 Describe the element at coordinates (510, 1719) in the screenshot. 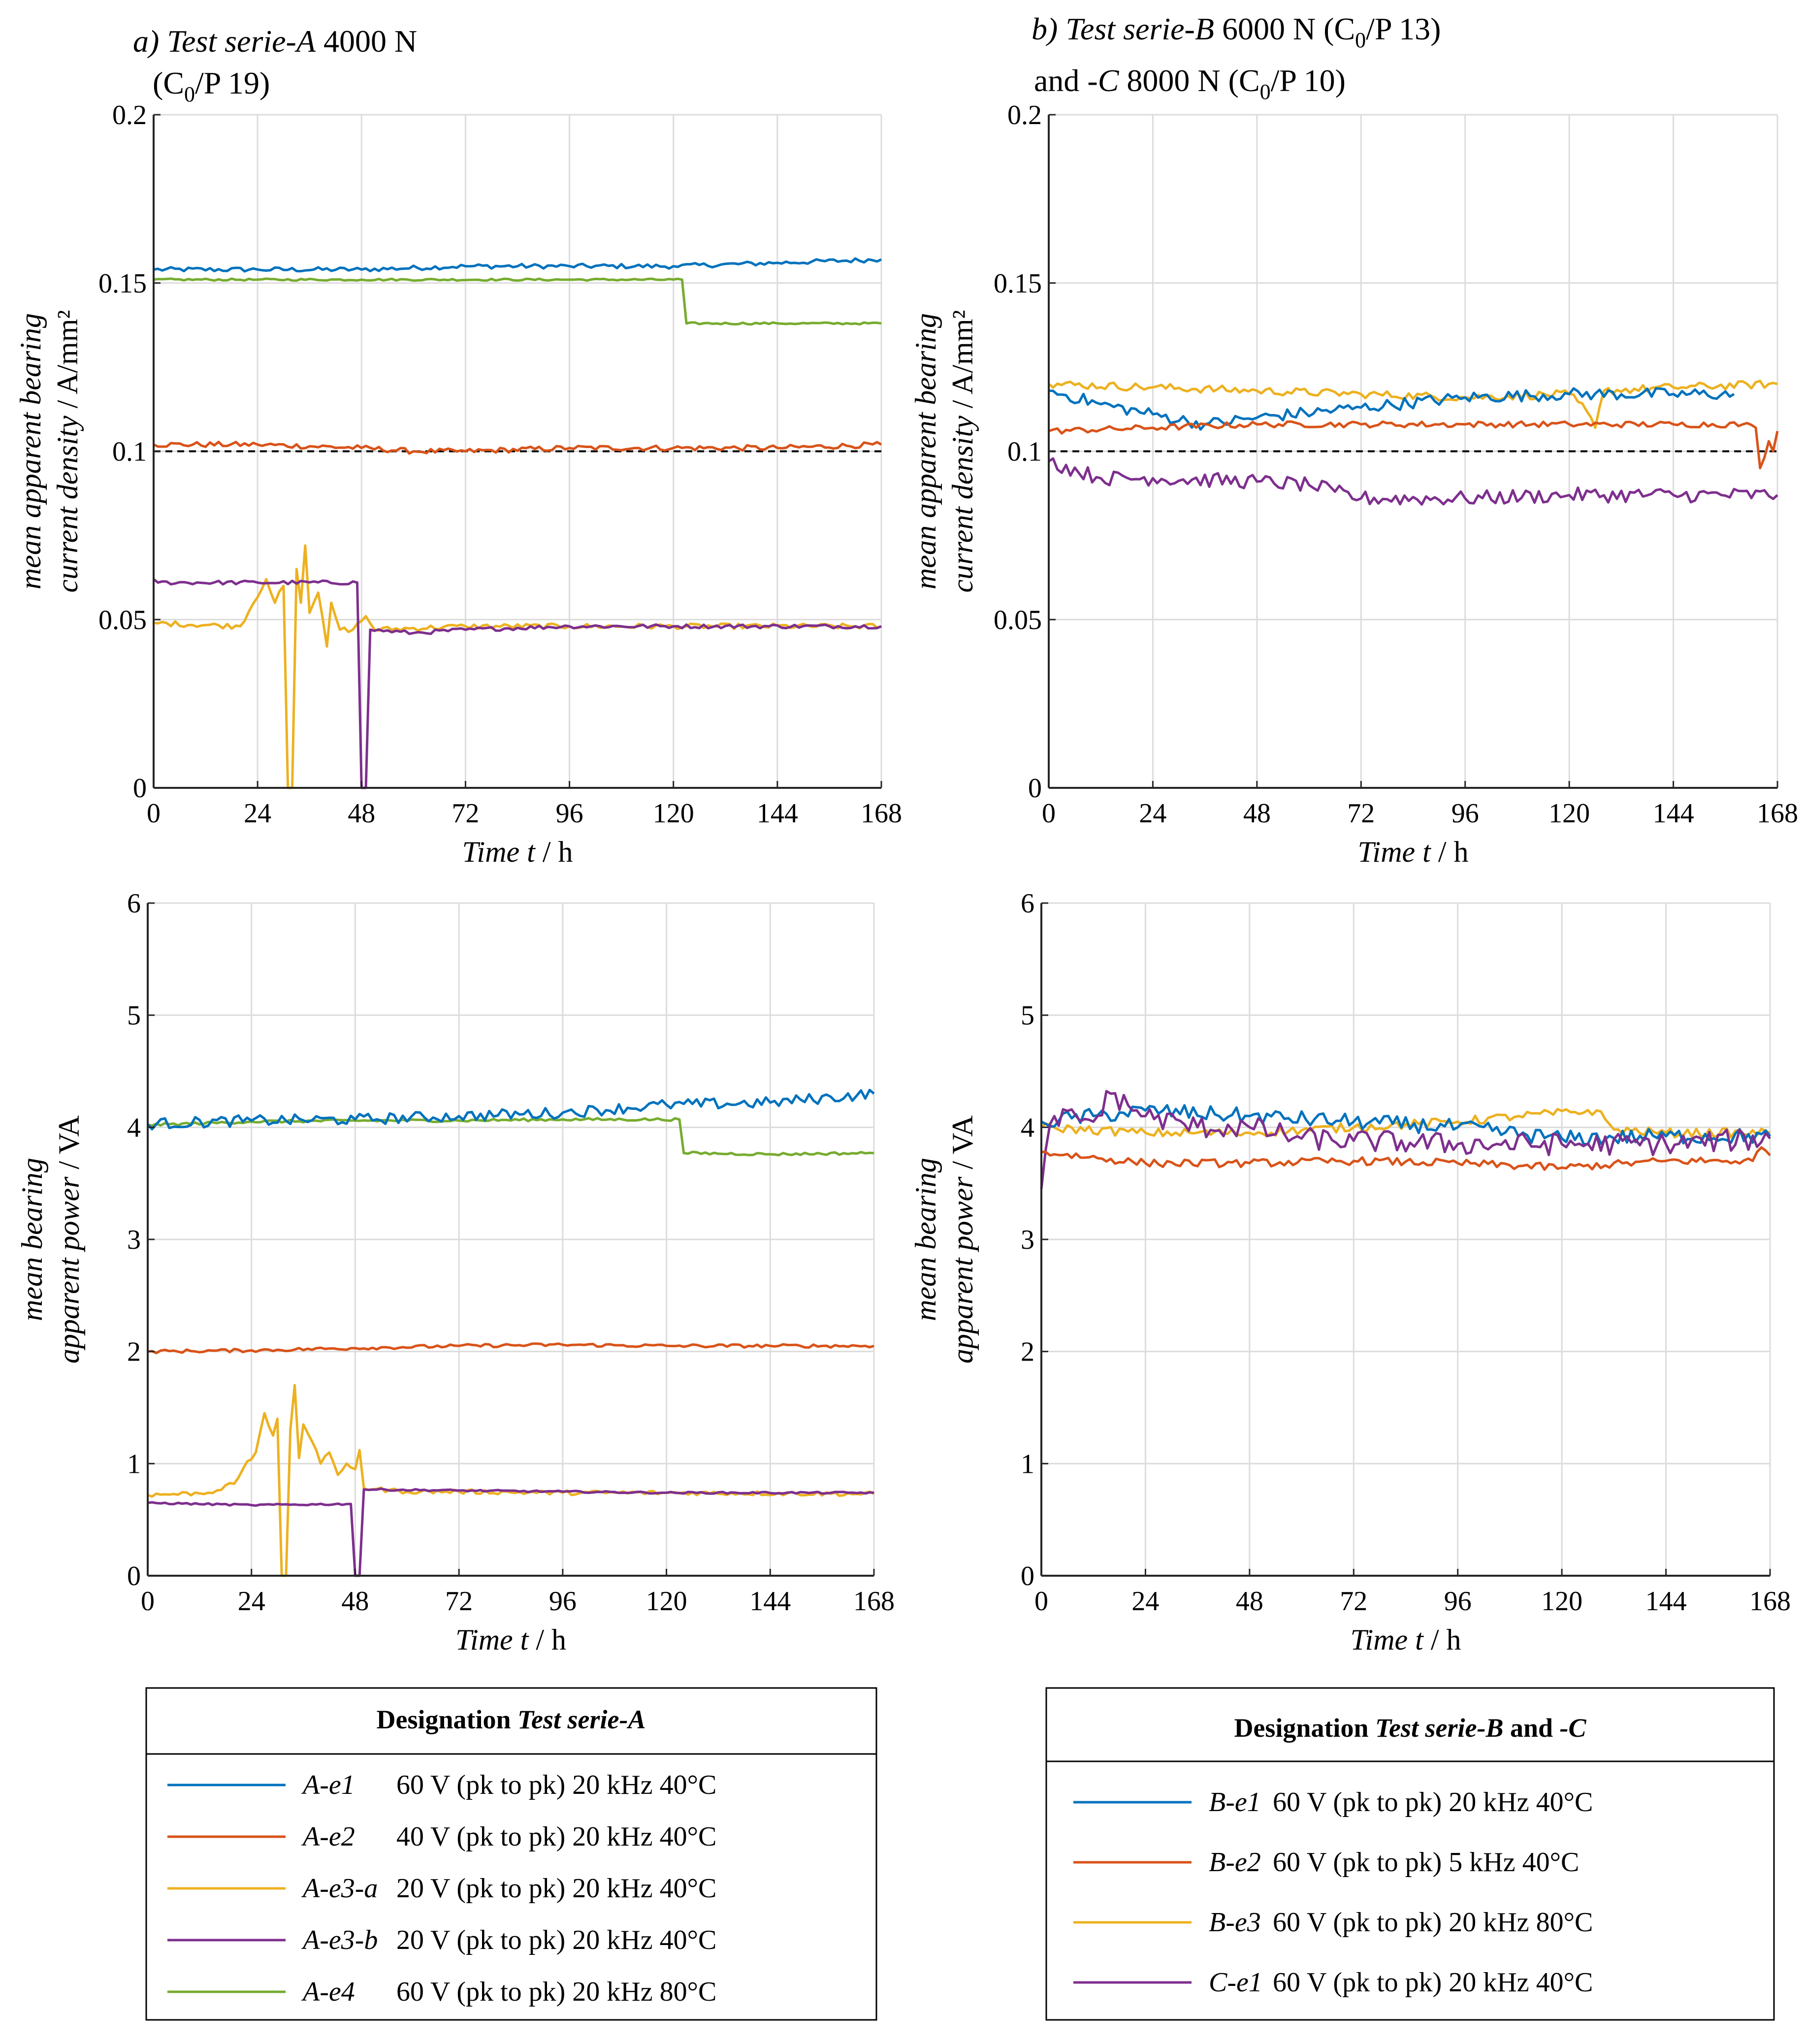

I see `legend-a-title: Designation Test serie-A` at that location.